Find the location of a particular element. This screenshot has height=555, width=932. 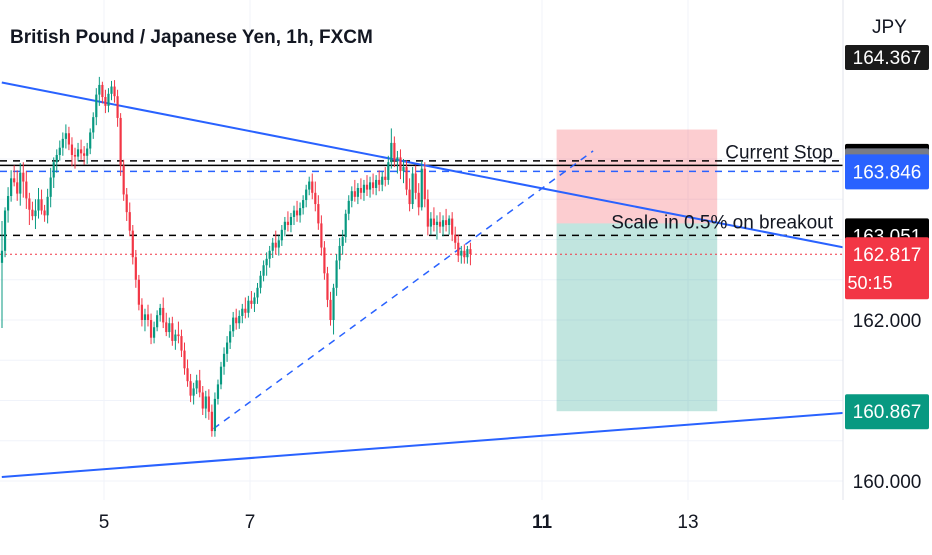

chart-title: British Pound / Japanese Yen, 1h, FXCM is located at coordinates (191, 37).